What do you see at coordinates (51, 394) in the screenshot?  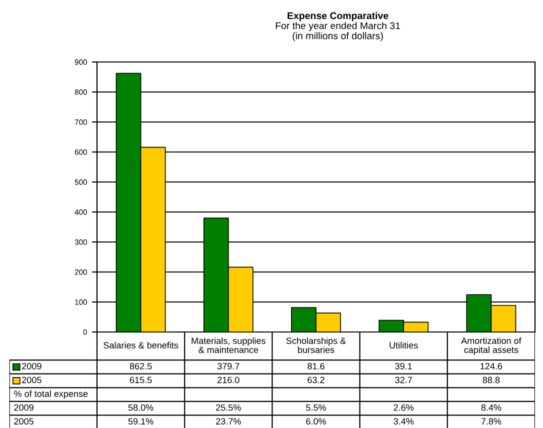 I see `text: % of total expense` at bounding box center [51, 394].